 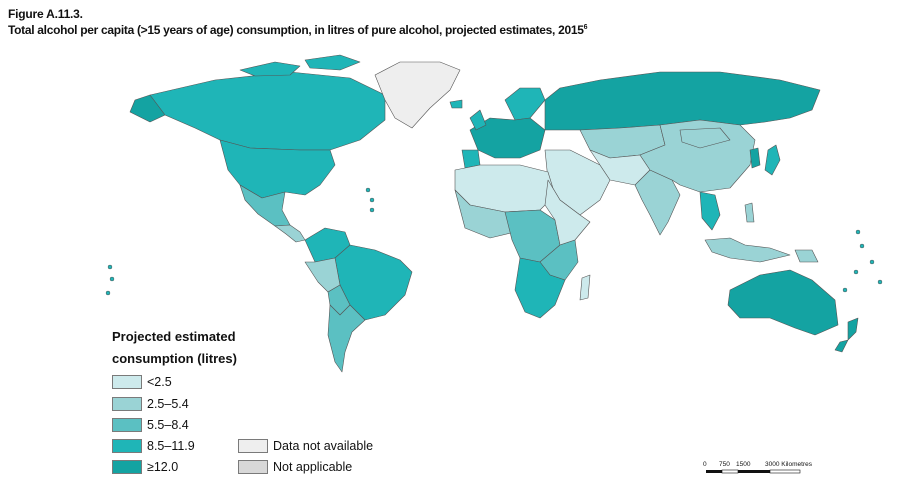 I want to click on region-southern-africa, so click(x=540, y=288).